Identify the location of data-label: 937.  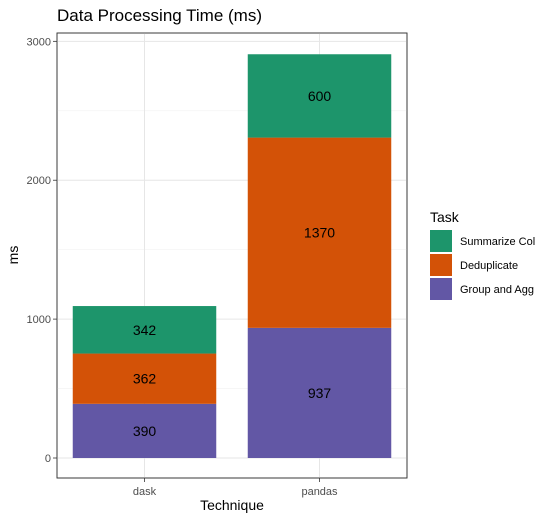
(320, 393).